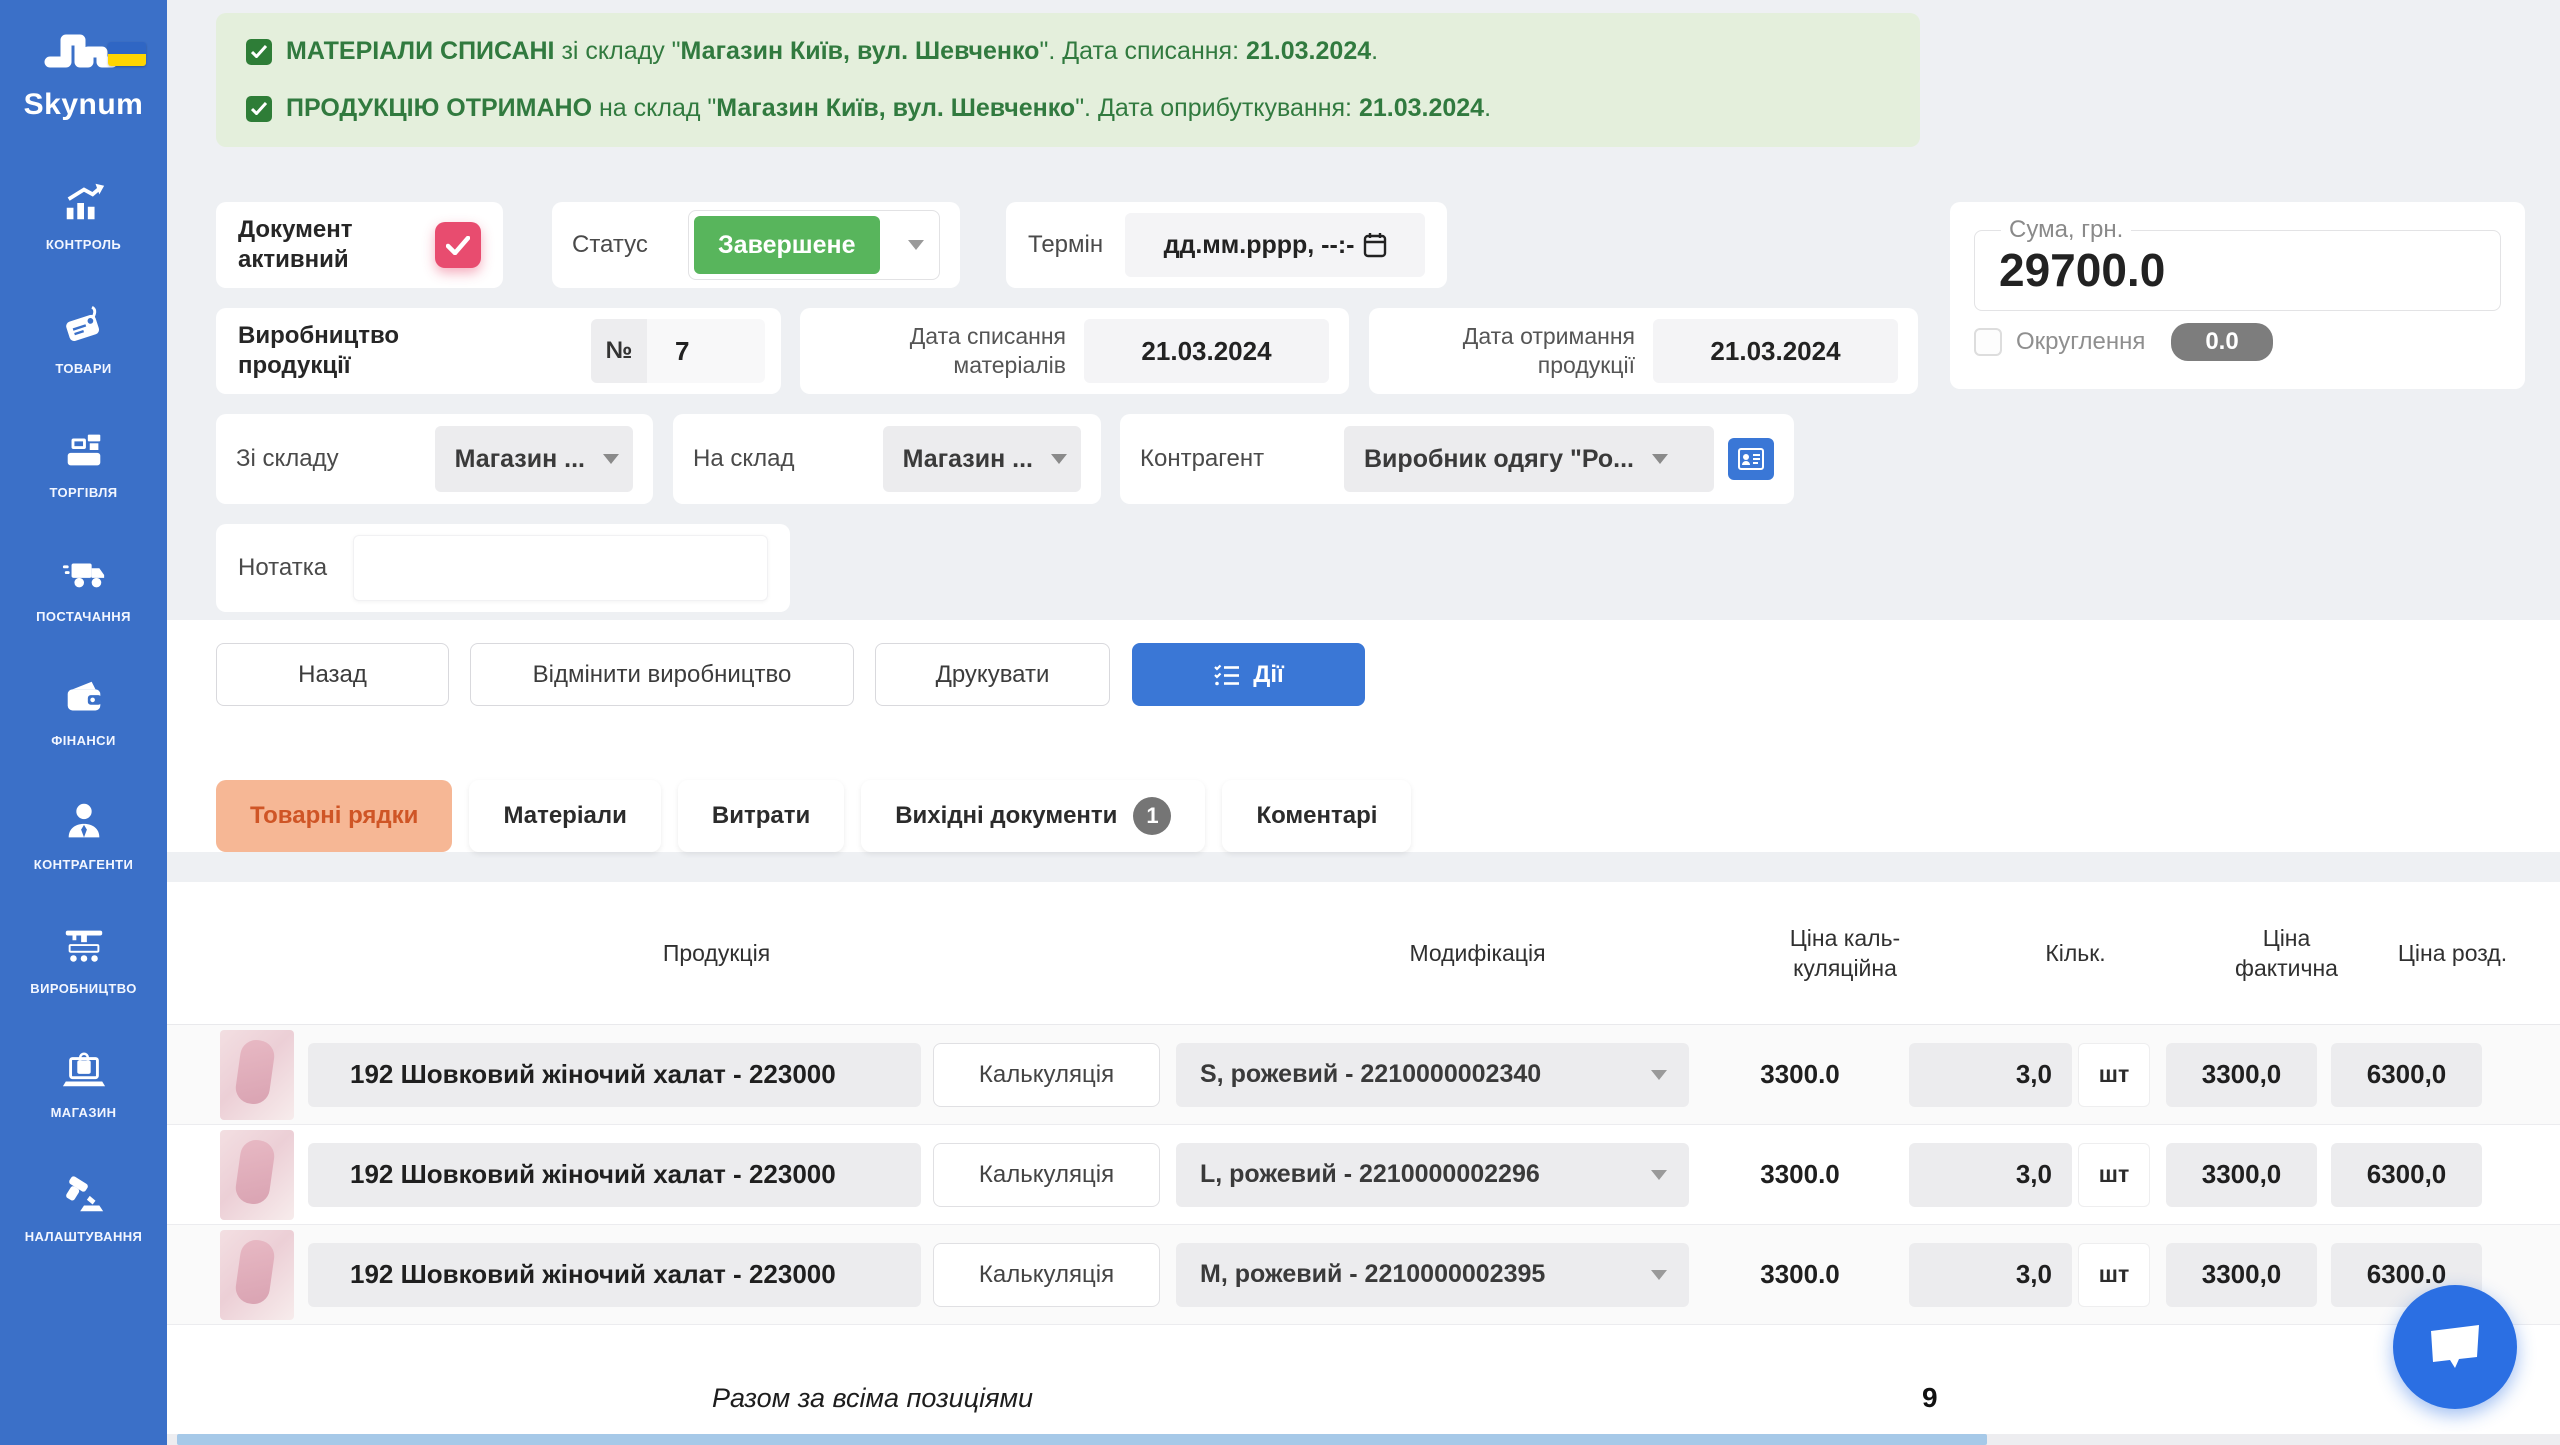 This screenshot has width=2560, height=1445. Describe the element at coordinates (1775, 351) in the screenshot. I see `receive-date-input: 21.03.2024` at that location.